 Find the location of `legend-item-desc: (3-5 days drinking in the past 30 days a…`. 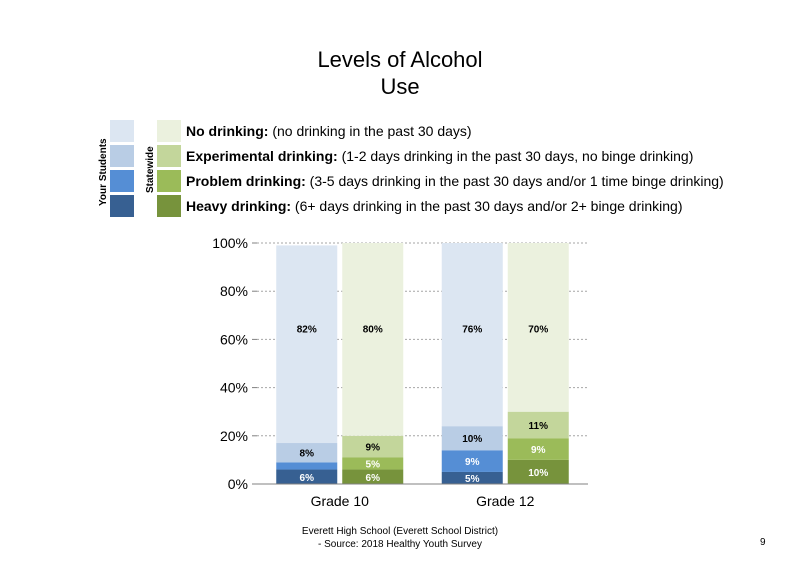

legend-item-desc: (3-5 days drinking in the past 30 days a… is located at coordinates (514, 181).